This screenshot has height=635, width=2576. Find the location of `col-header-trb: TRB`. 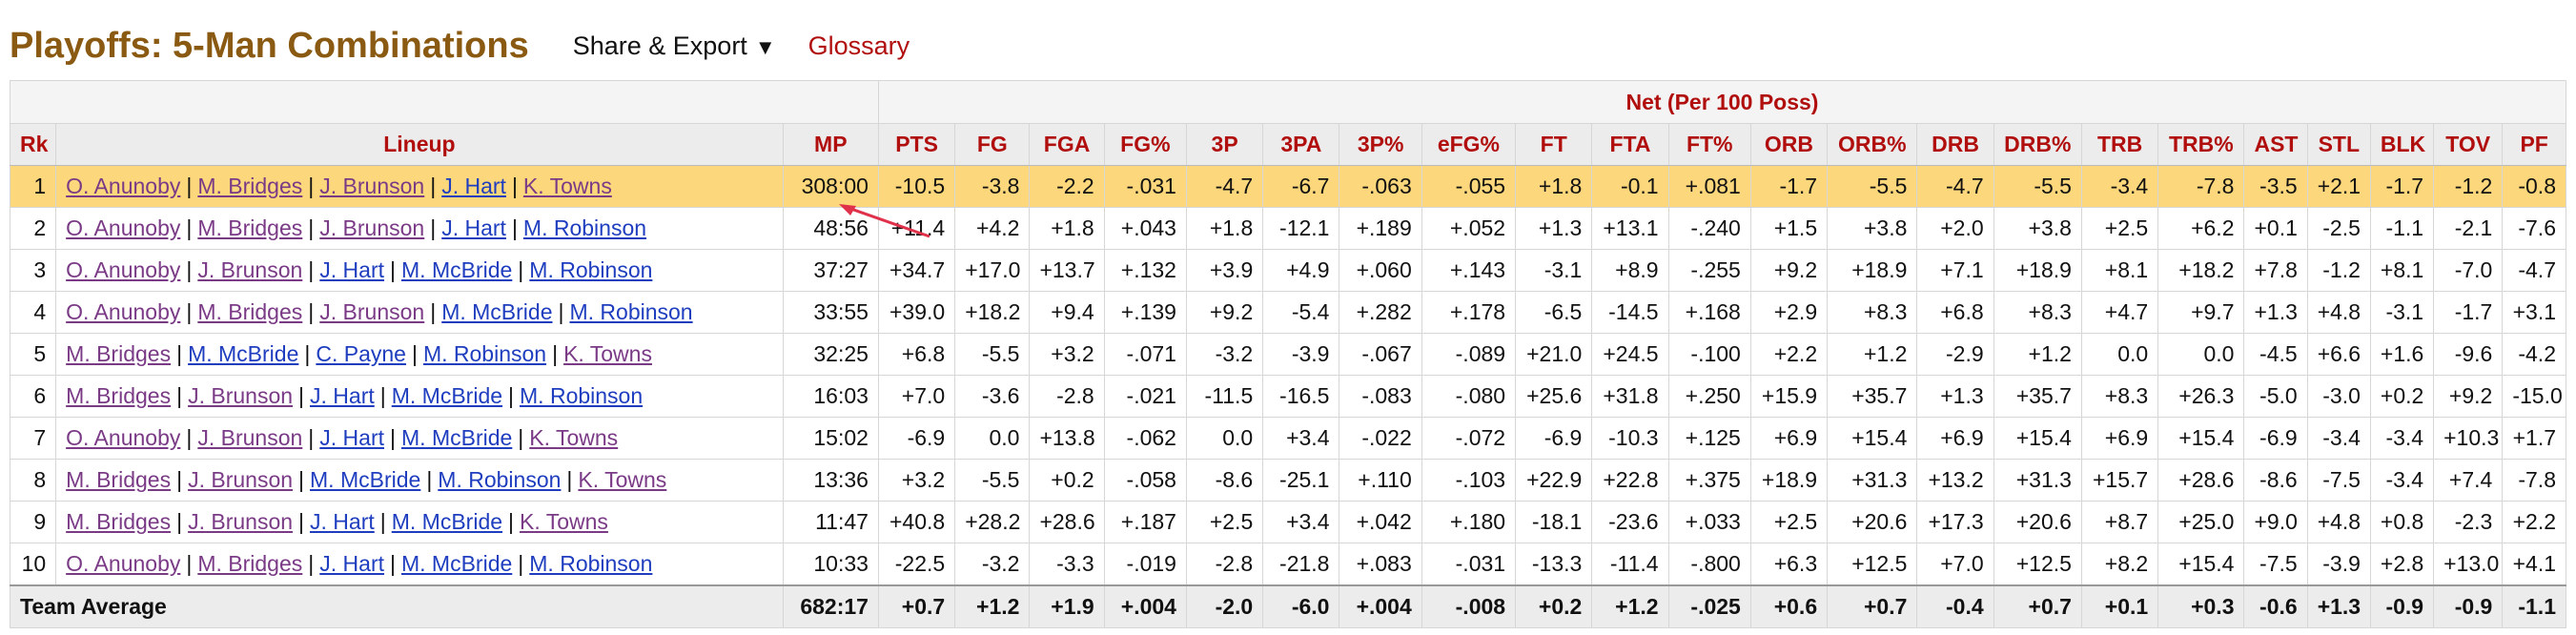

col-header-trb: TRB is located at coordinates (2119, 144).